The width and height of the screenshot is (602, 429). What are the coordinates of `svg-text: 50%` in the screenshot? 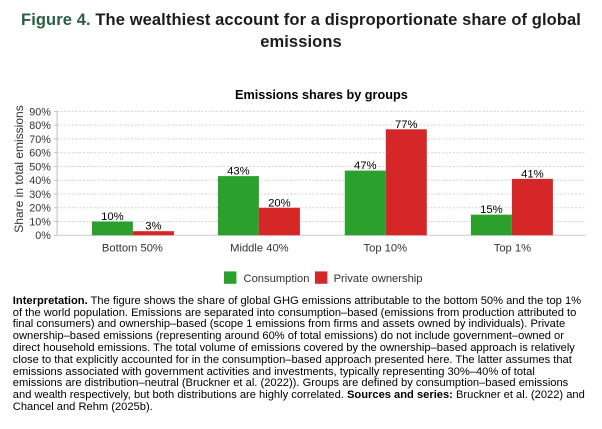 It's located at (40, 167).